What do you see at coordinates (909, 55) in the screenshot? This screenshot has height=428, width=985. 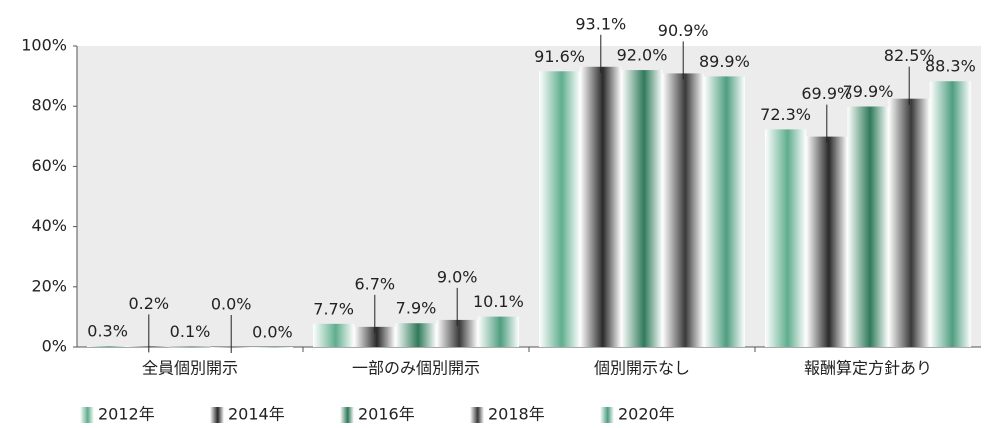 I see `data-label: 82.5%` at bounding box center [909, 55].